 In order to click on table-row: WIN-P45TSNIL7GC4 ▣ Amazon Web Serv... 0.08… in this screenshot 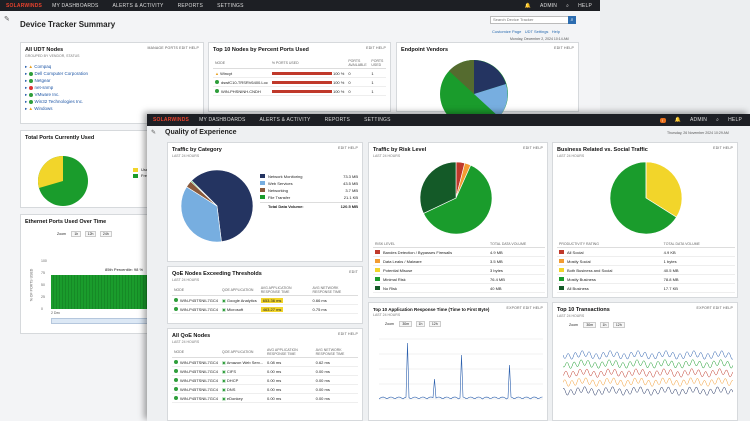, I will do `click(265, 362)`.